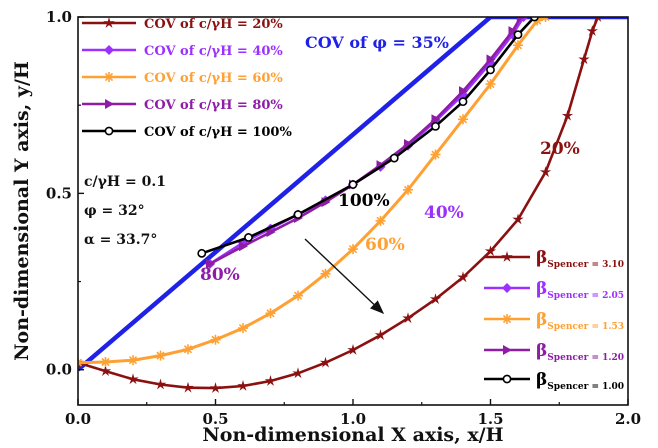 The height and width of the screenshot is (448, 658). I want to click on legend-cov-label: COV of c/γH = 60%, so click(213, 78).